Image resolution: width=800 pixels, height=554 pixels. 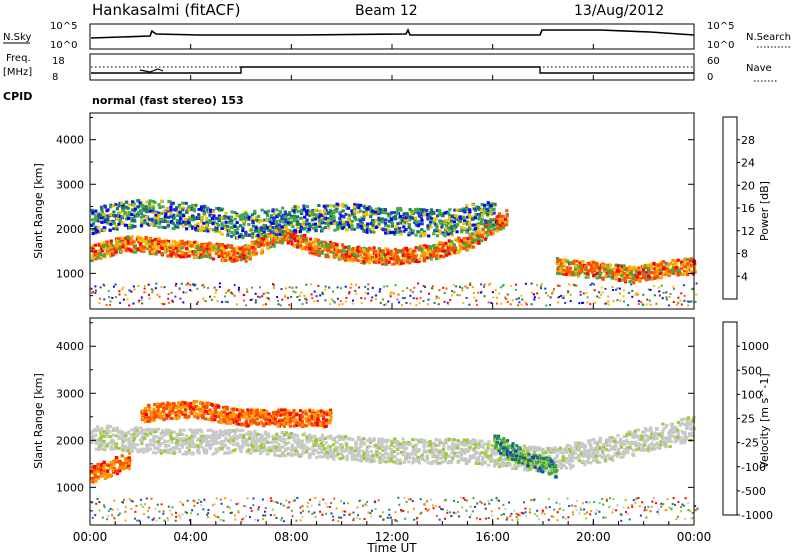 I want to click on power-cell-1915, so click(x=252, y=237).